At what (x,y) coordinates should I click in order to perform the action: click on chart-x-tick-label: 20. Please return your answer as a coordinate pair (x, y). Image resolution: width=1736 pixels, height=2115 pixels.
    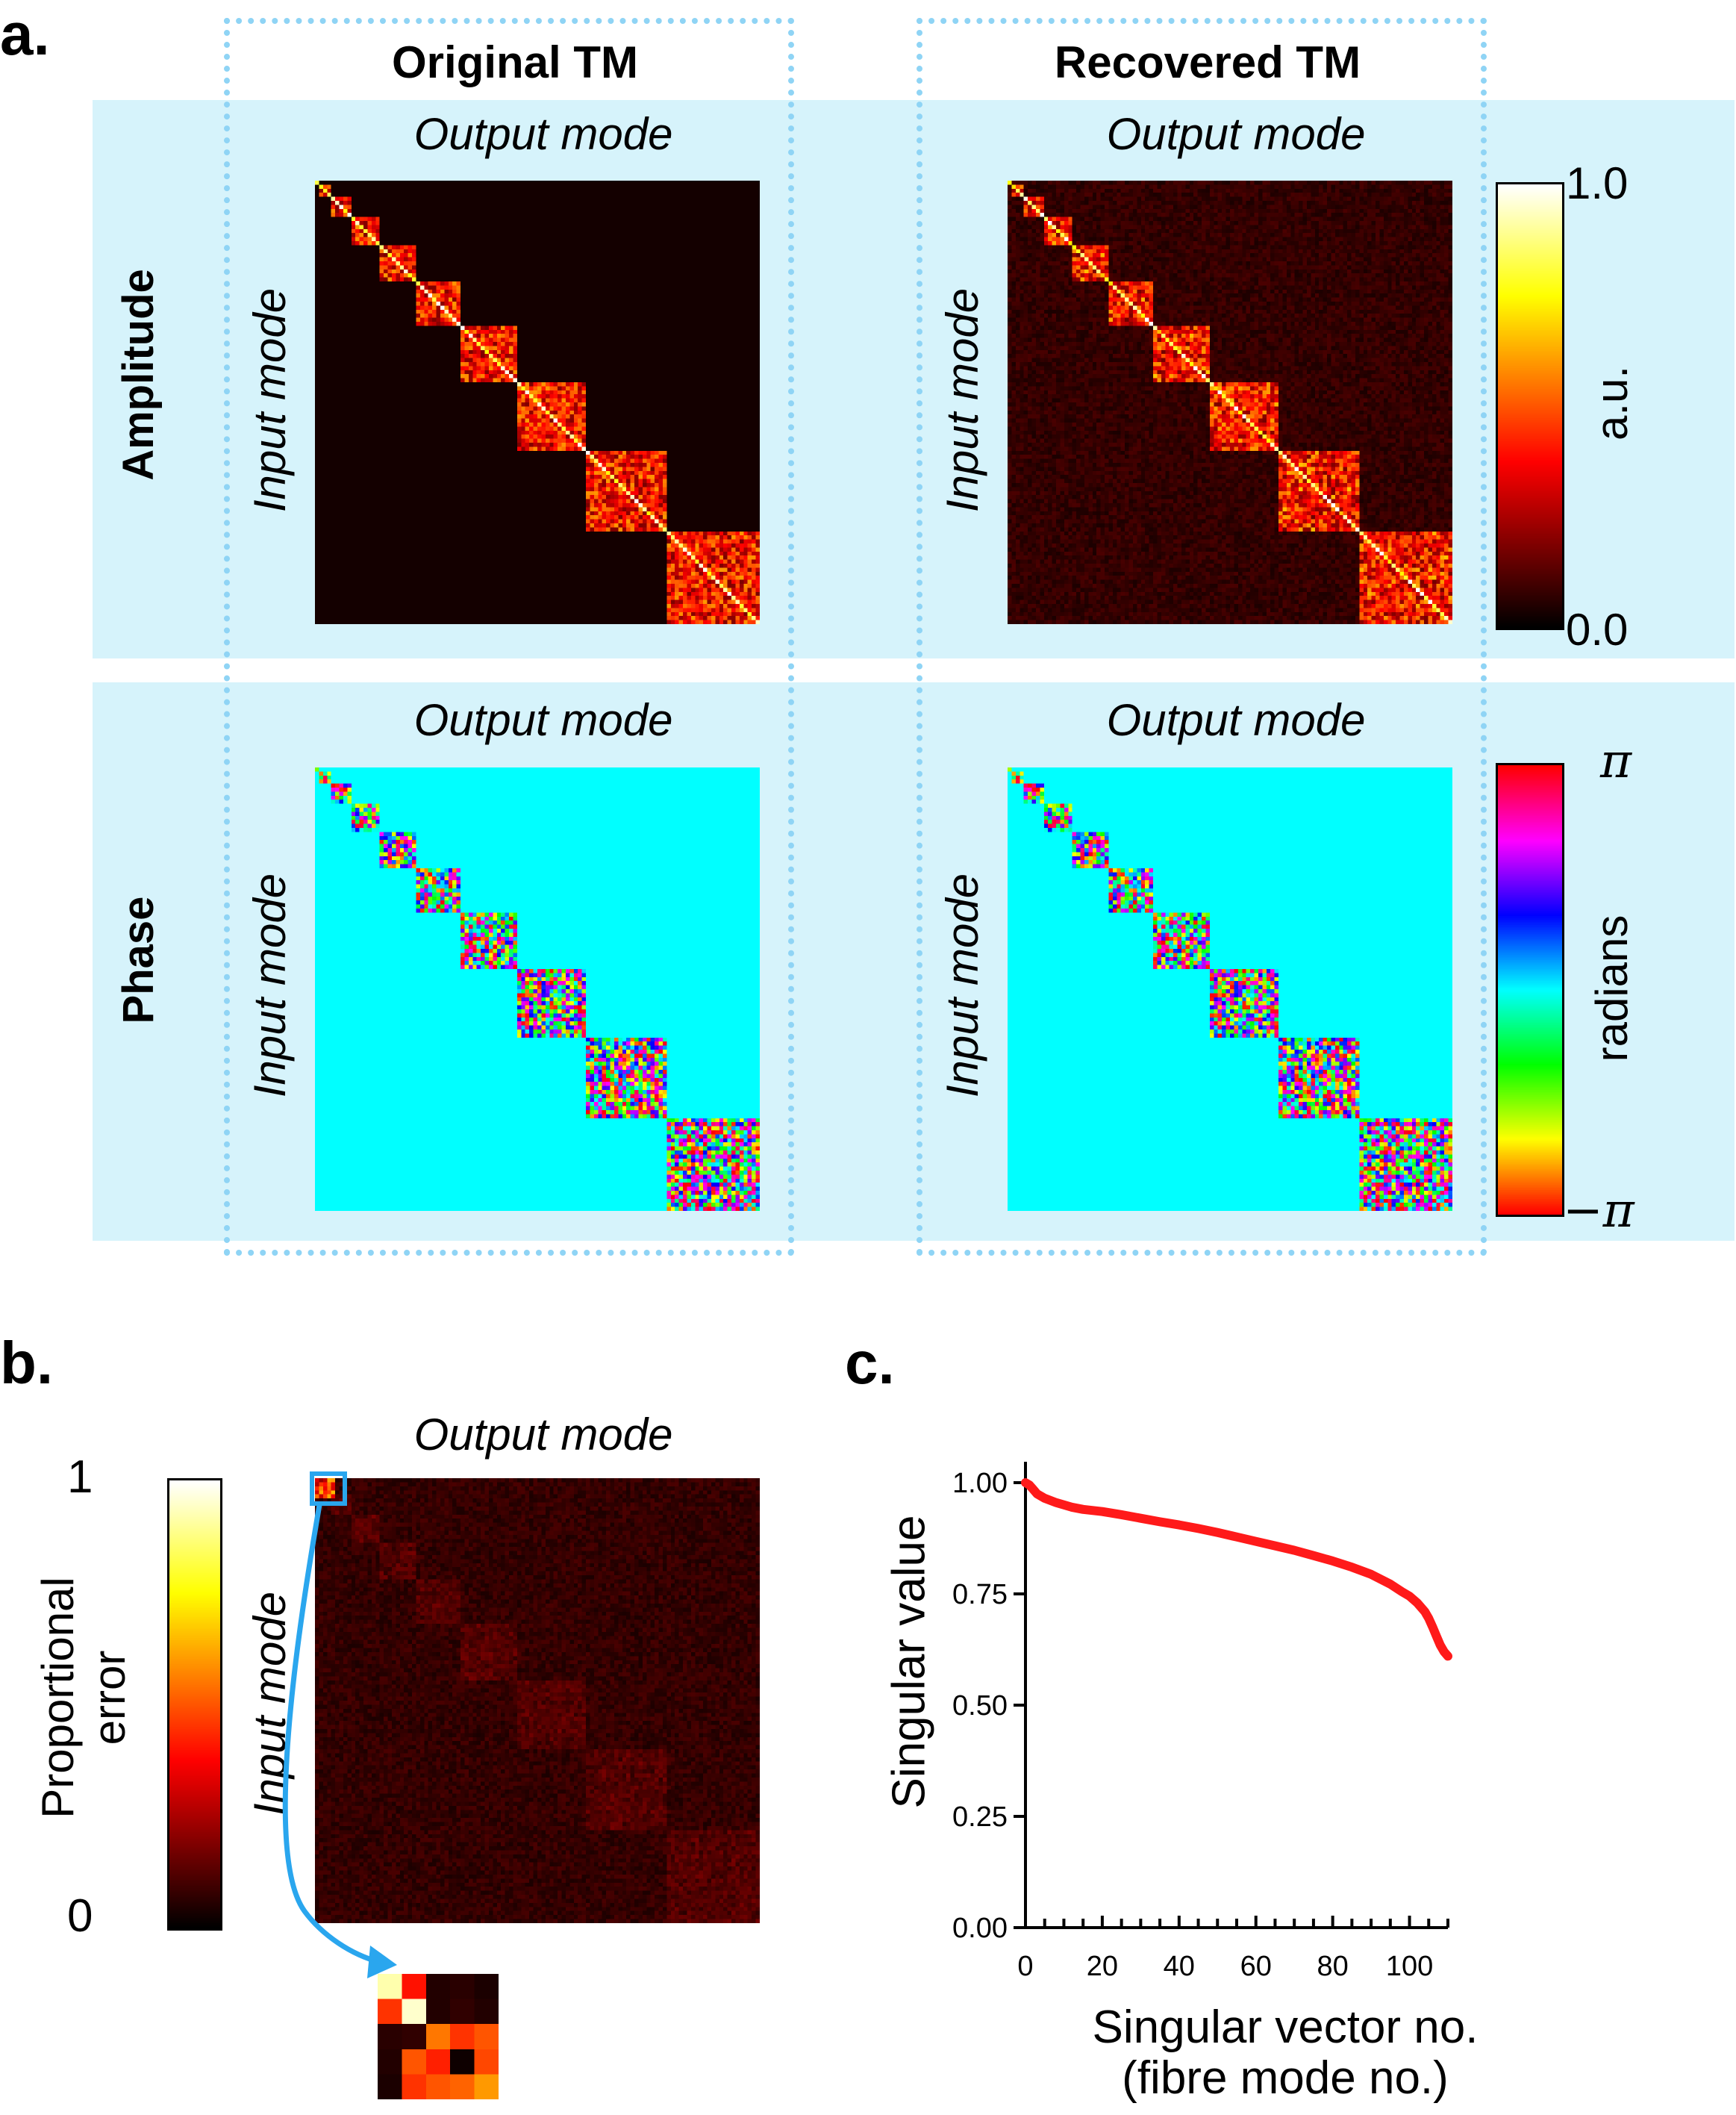
    Looking at the image, I should click on (1103, 1966).